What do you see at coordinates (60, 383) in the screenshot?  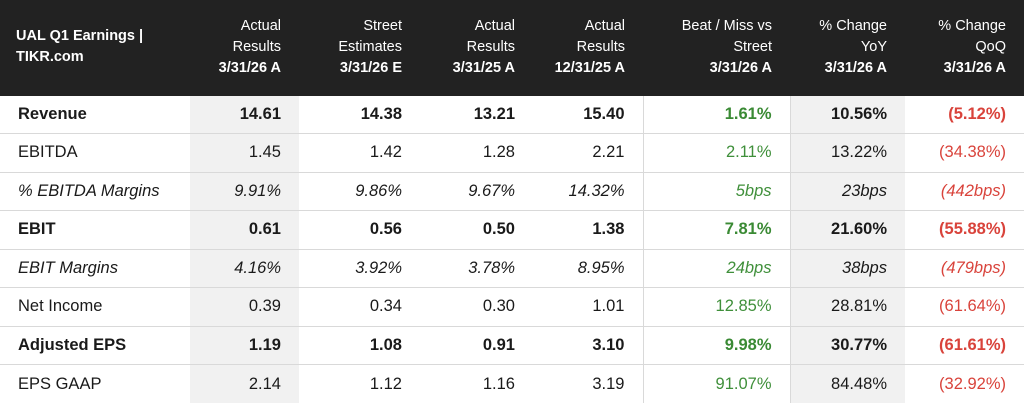 I see `row-label: EPS GAAP` at bounding box center [60, 383].